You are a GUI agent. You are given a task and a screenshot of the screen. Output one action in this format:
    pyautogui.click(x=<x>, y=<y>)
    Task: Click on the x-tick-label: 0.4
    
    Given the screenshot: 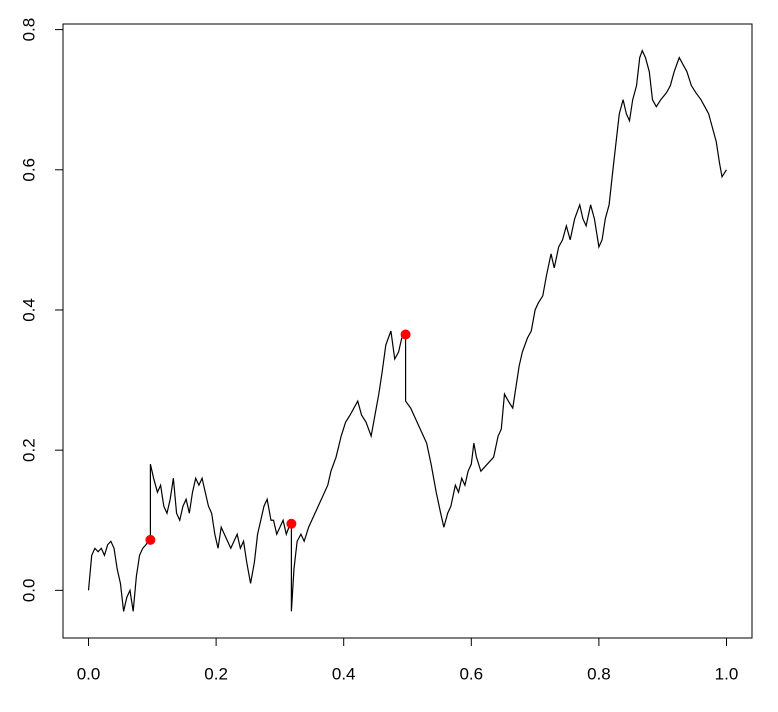 What is the action you would take?
    pyautogui.click(x=344, y=673)
    